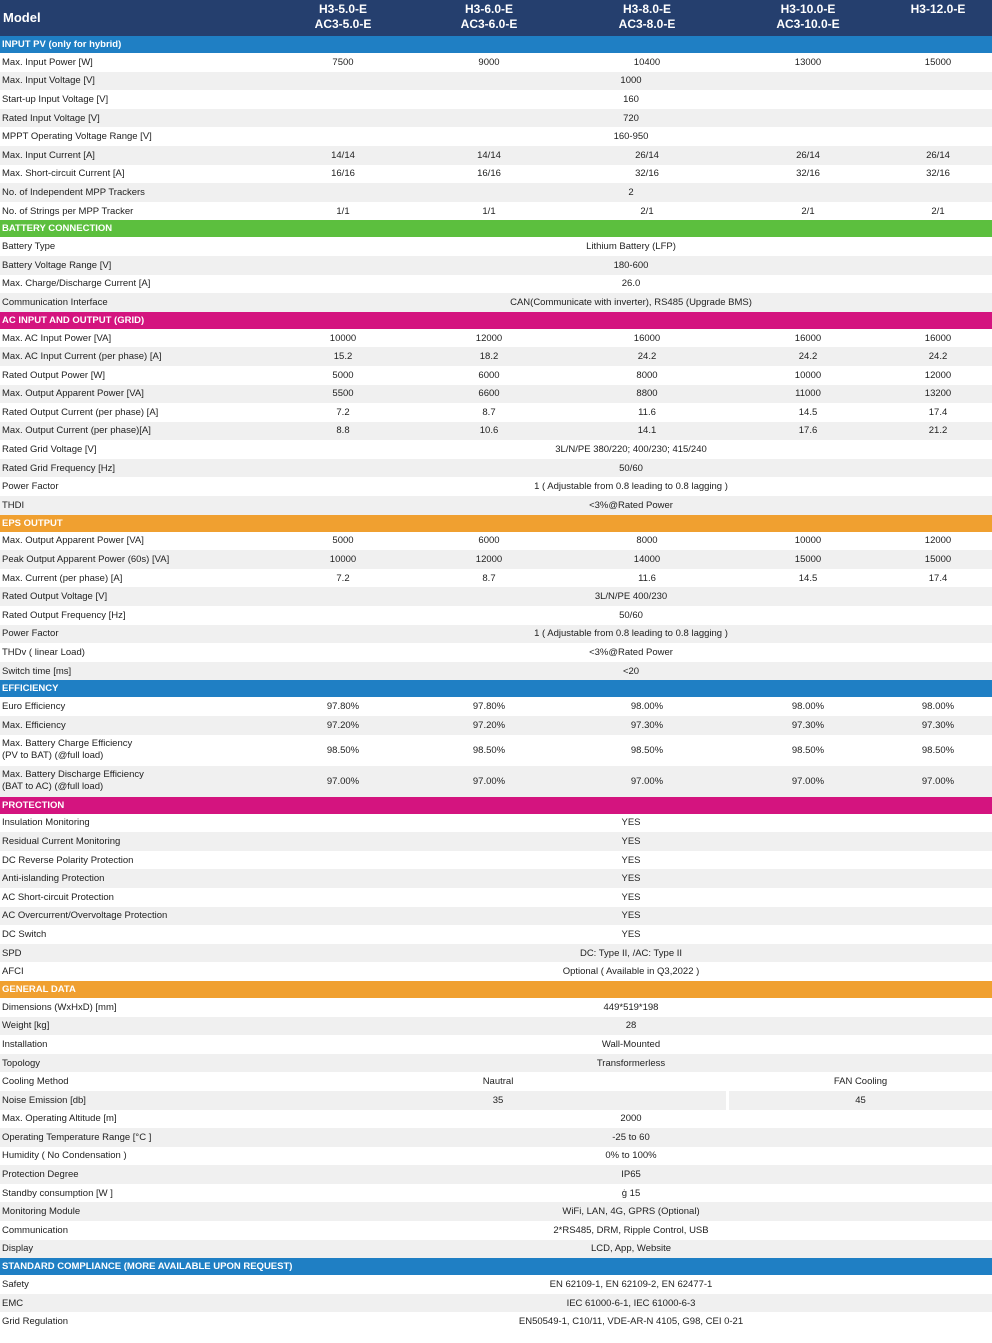 This screenshot has height=1343, width=992. I want to click on row-label: Installation, so click(25, 1044).